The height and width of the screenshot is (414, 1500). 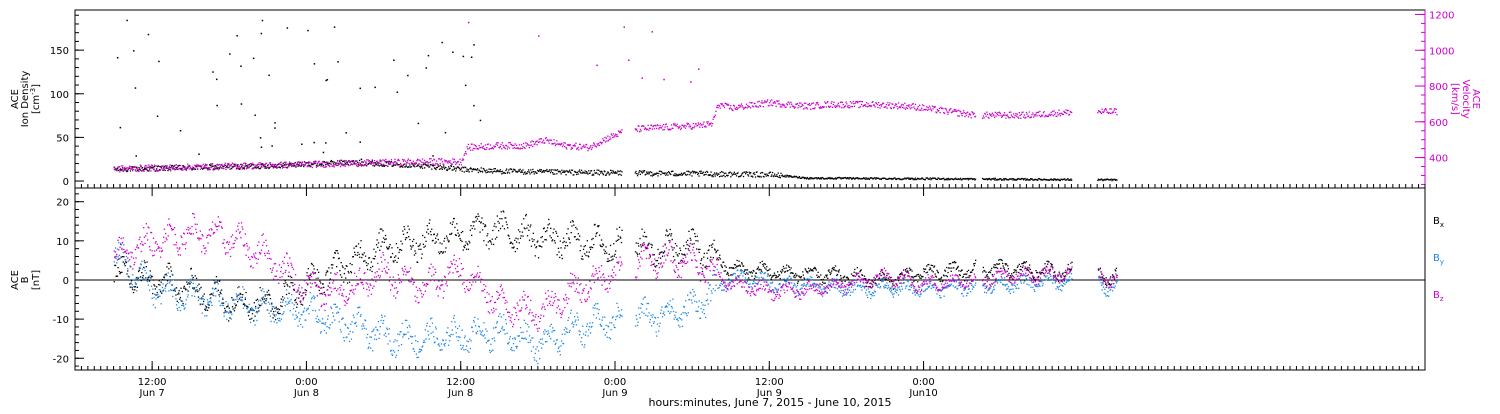 What do you see at coordinates (1465, 98) in the screenshot?
I see `velocity-axis-title-line2: Velocity` at bounding box center [1465, 98].